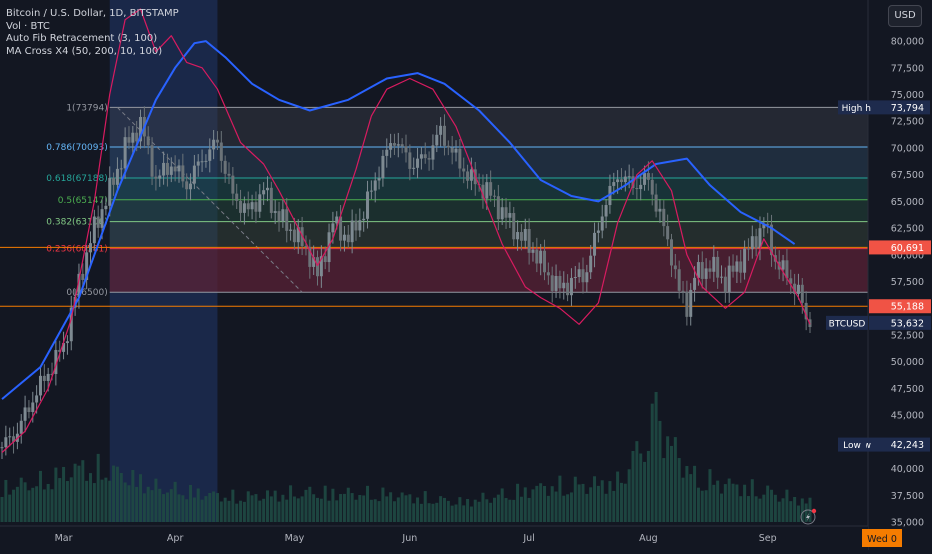  What do you see at coordinates (907, 362) in the screenshot?
I see `price-tick-label: 50,000` at bounding box center [907, 362].